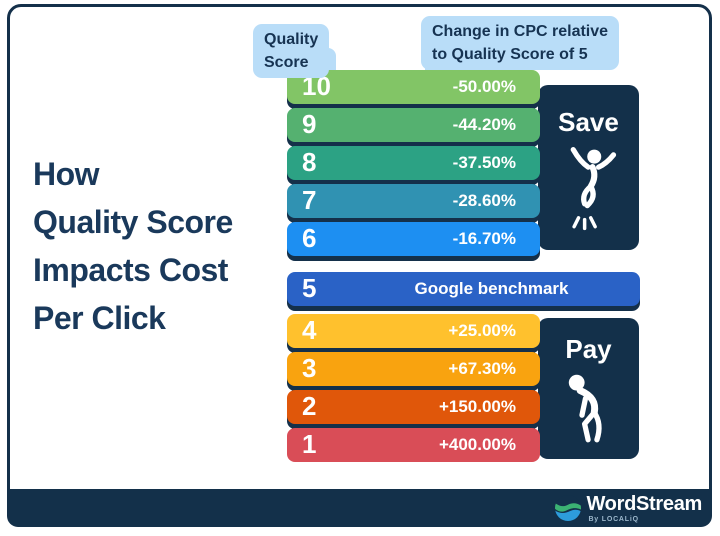 The height and width of the screenshot is (536, 720). I want to click on bar-score-5-benchmark: 5 Google benchmark, so click(463, 289).